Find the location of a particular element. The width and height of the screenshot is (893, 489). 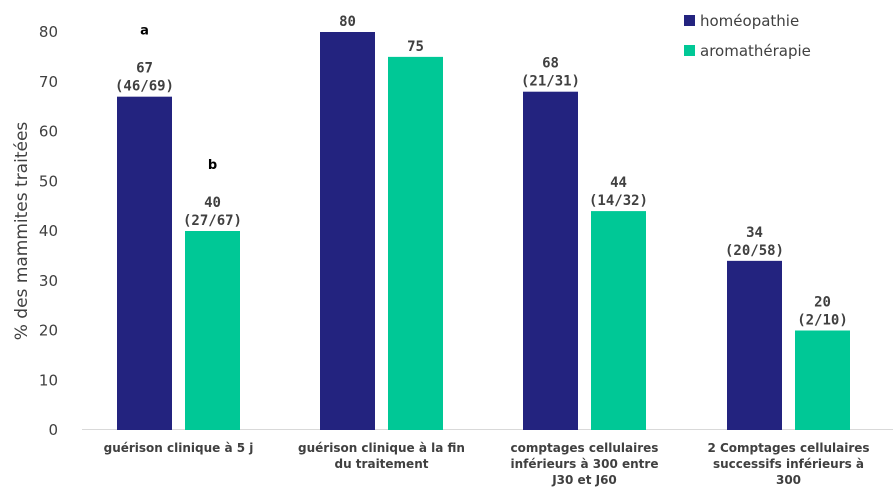

category-label: inférieurs à 300 entre is located at coordinates (585, 464).